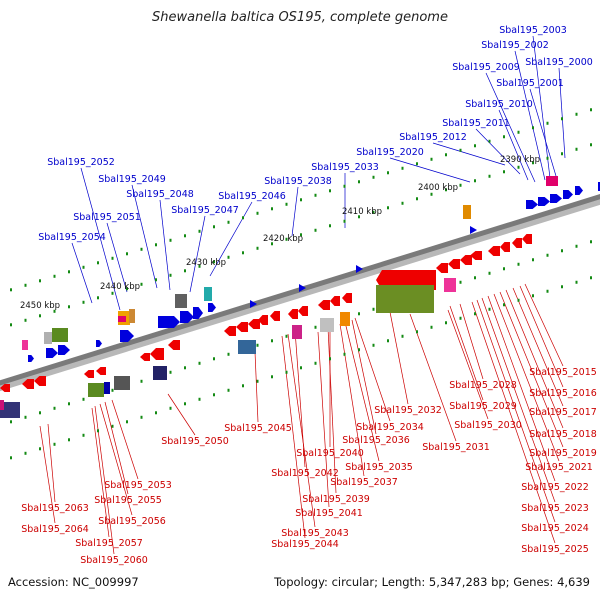 This screenshot has width=600, height=600. What do you see at coordinates (555, 487) in the screenshot?
I see `minus-gene-label: Sbal195_2022` at bounding box center [555, 487].